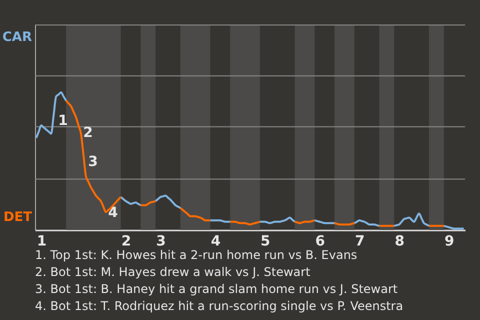  I want to click on annotation: 4, so click(113, 213).